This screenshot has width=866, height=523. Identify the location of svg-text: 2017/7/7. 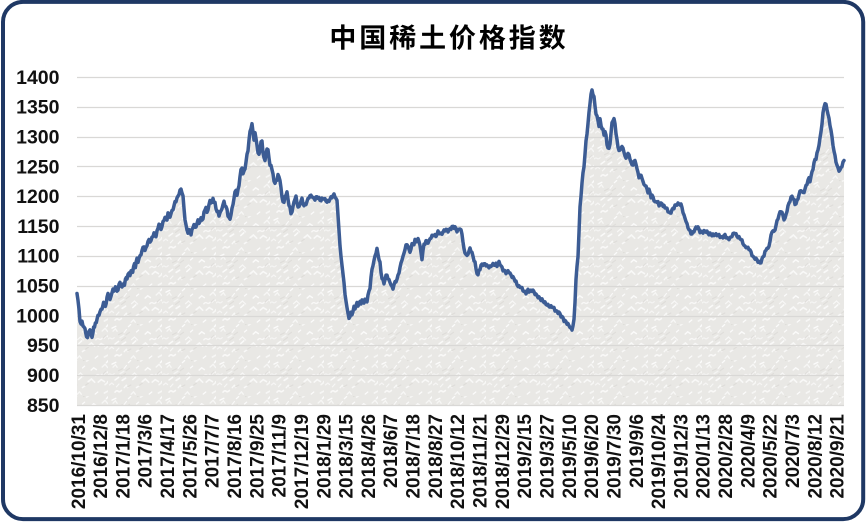
(213, 451).